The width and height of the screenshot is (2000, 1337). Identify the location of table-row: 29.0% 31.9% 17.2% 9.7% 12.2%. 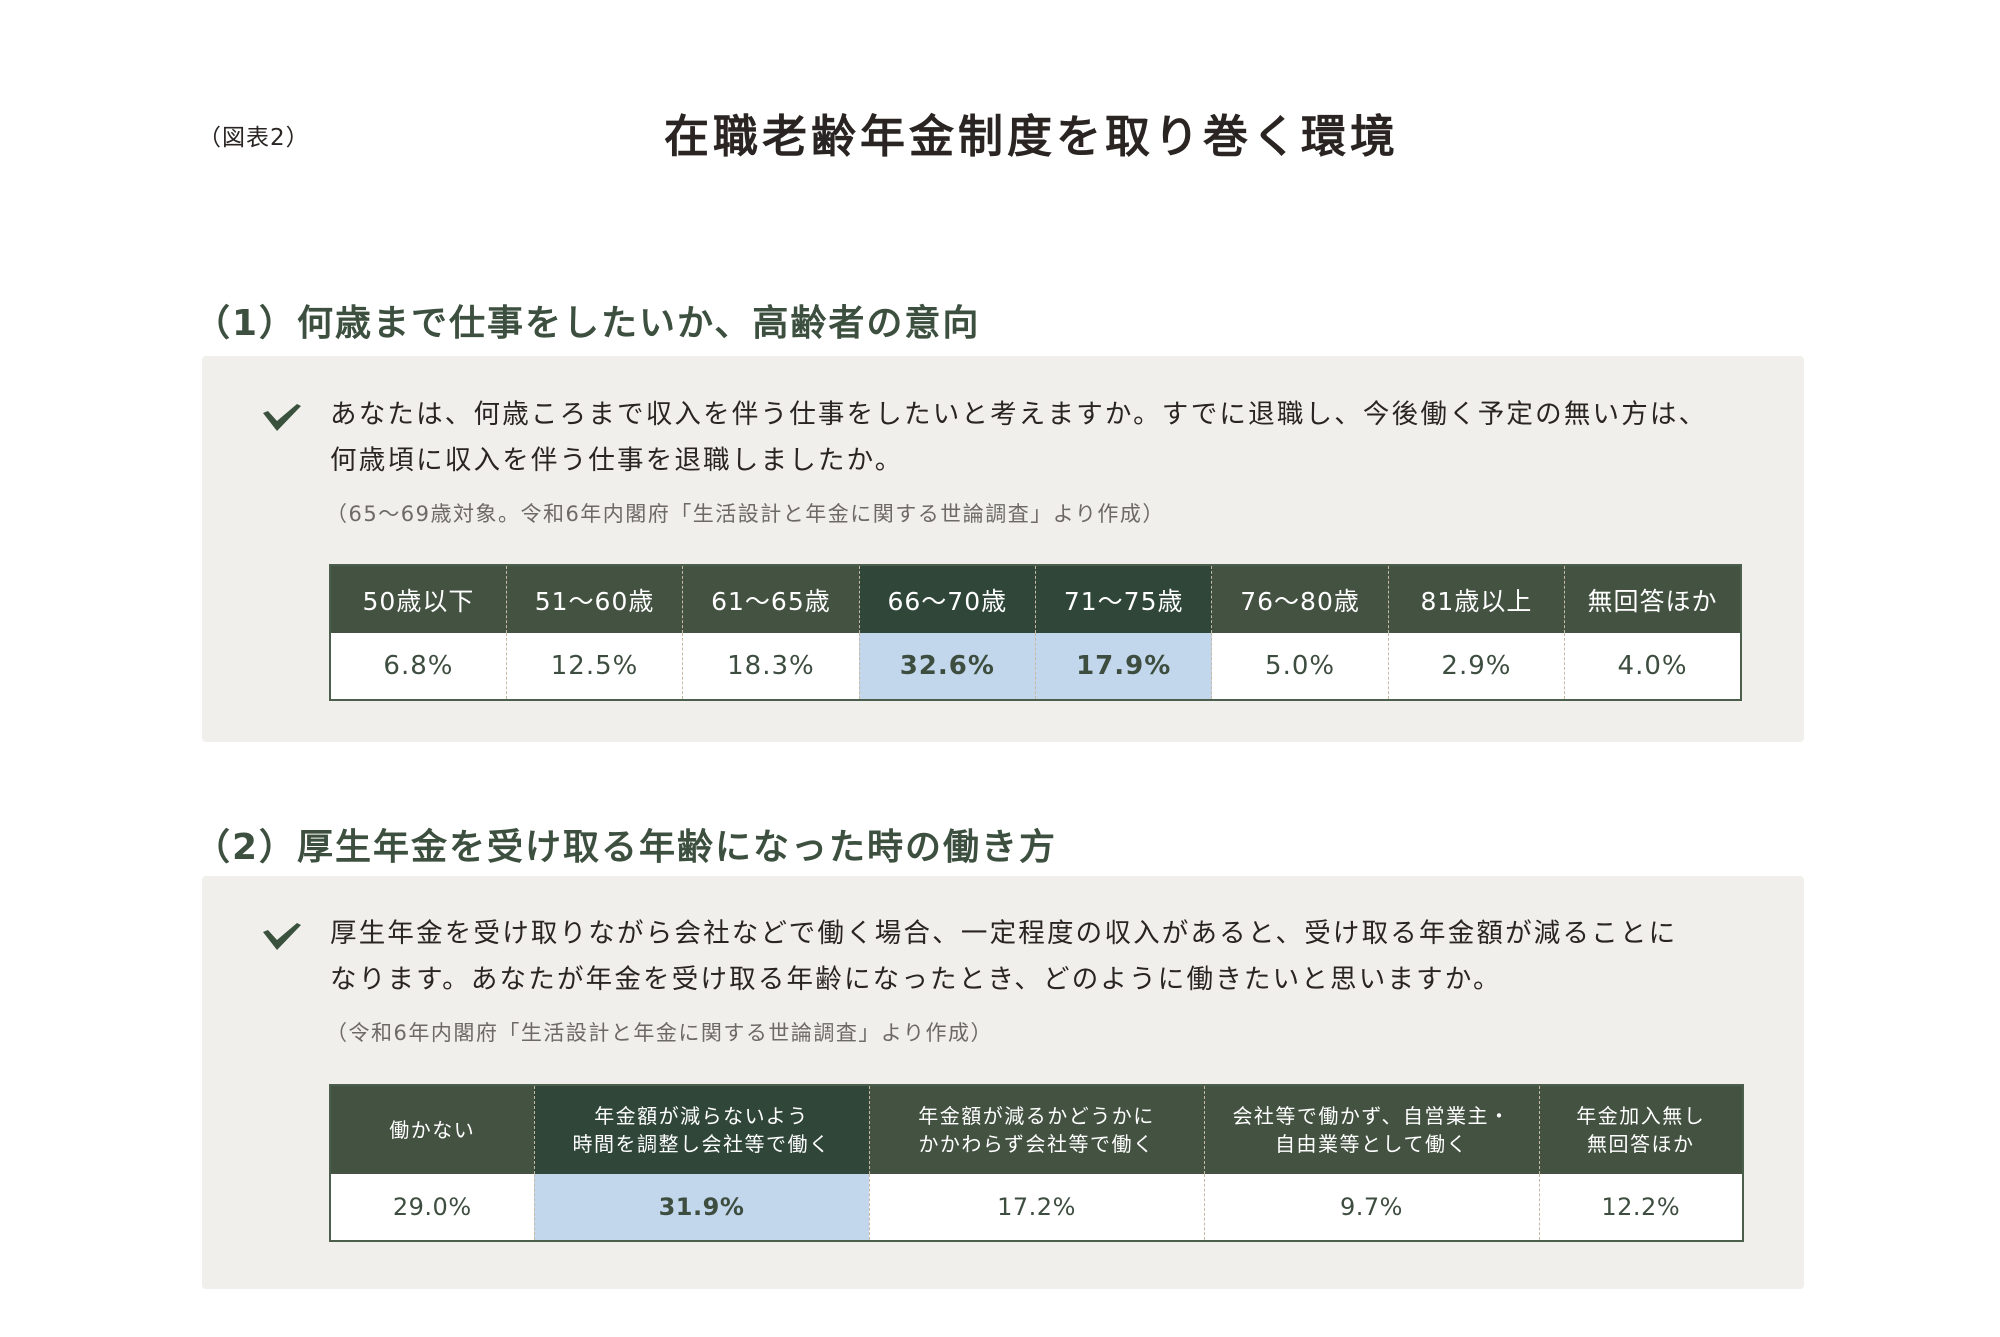
(1036, 1207).